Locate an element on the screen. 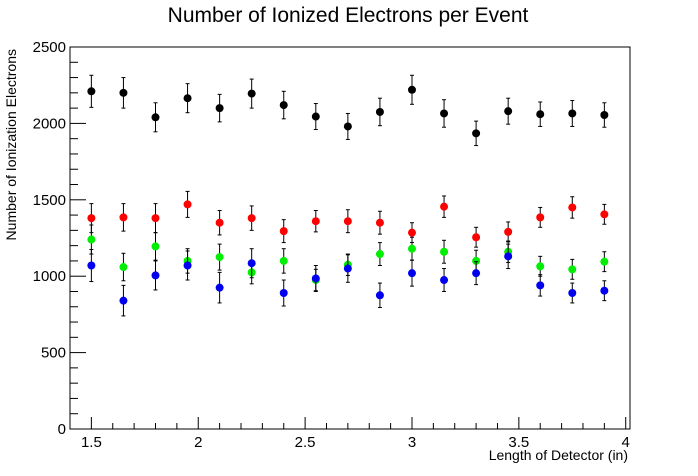 Image resolution: width=698 pixels, height=476 pixels. y-tick-label: 0 is located at coordinates (62, 429).